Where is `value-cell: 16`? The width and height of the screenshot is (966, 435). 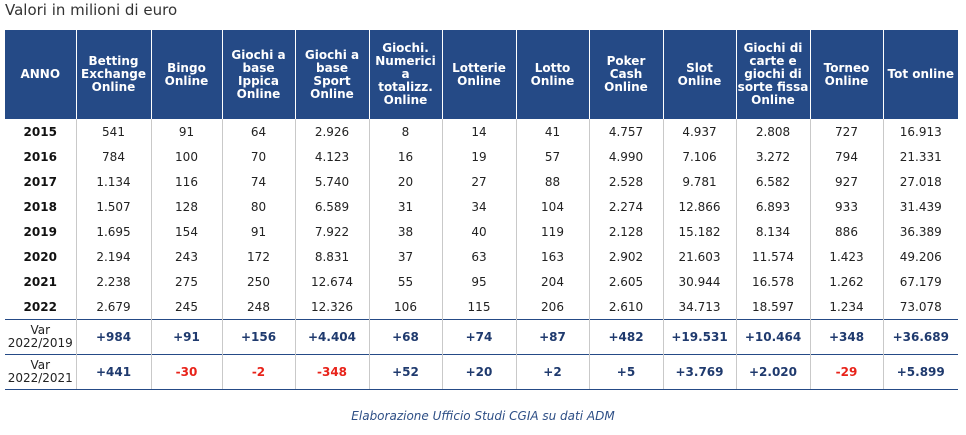
value-cell: 16 is located at coordinates (406, 156).